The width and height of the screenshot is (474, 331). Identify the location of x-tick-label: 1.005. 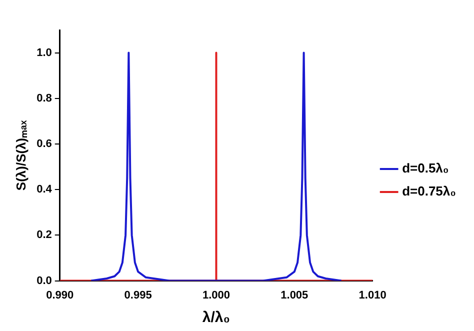
(294, 295).